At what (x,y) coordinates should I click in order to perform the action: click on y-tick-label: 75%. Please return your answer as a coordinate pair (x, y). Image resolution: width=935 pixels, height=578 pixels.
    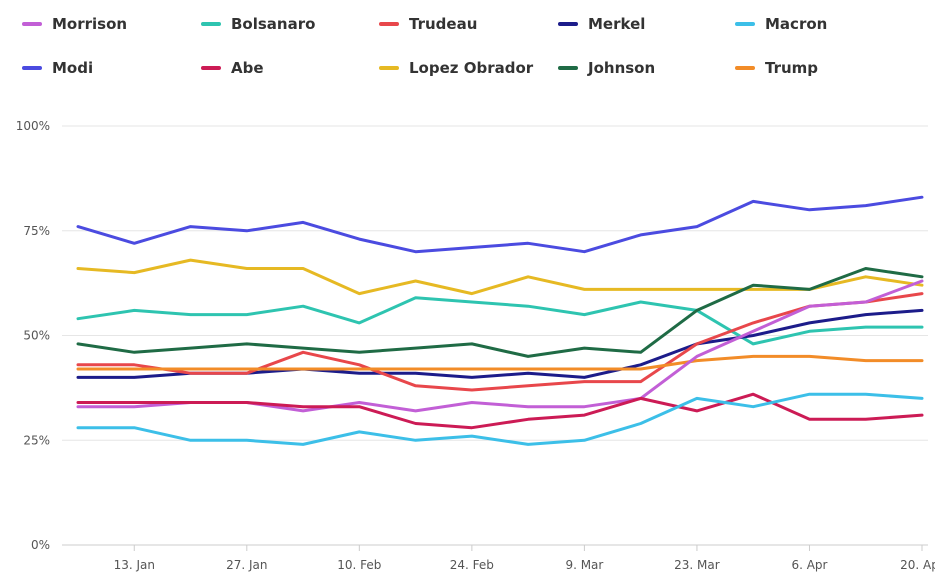
    Looking at the image, I should click on (36, 231).